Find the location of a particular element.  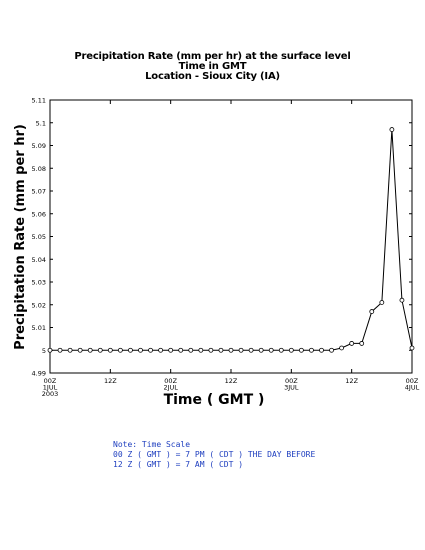

y-tick-label: 5.09 is located at coordinates (39, 146).